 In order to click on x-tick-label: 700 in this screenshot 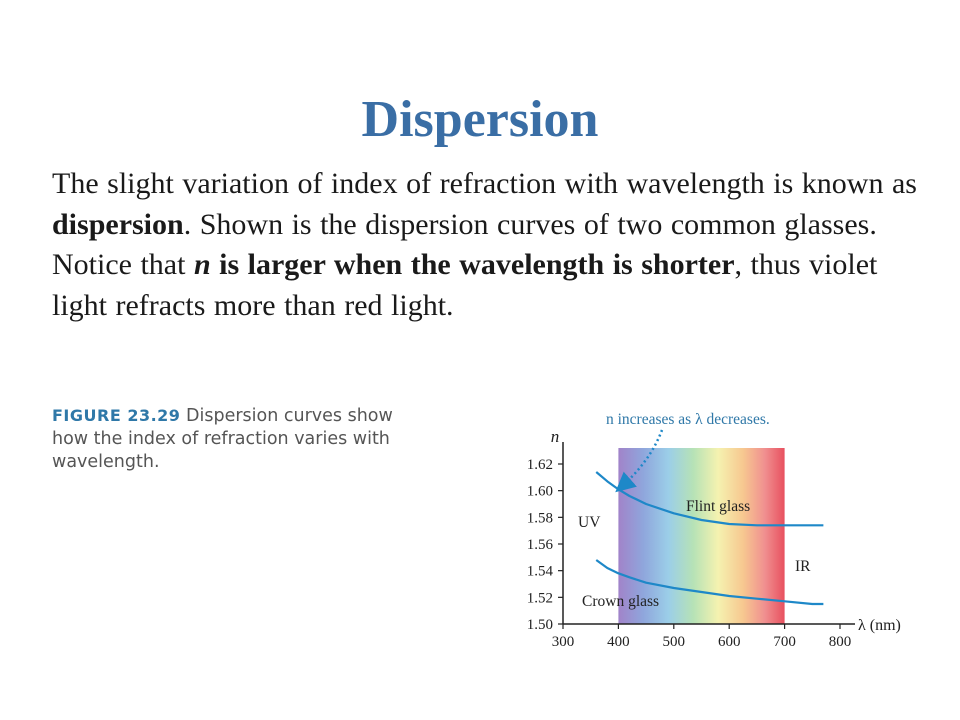, I will do `click(784, 642)`.